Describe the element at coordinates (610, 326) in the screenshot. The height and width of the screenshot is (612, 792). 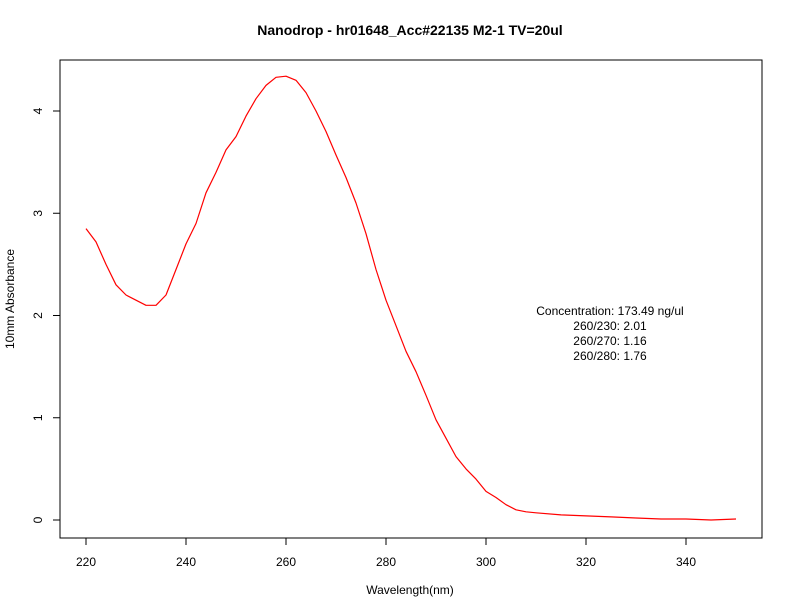
I see `ratio-annotation: 260/230: 2.01` at that location.